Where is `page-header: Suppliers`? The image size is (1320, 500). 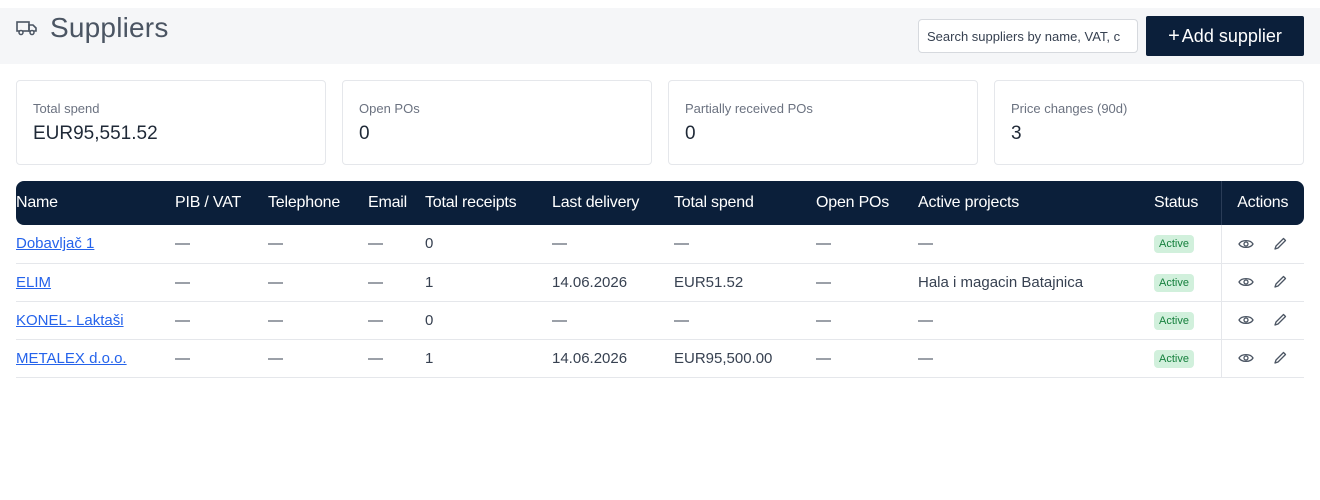 page-header: Suppliers is located at coordinates (92, 28).